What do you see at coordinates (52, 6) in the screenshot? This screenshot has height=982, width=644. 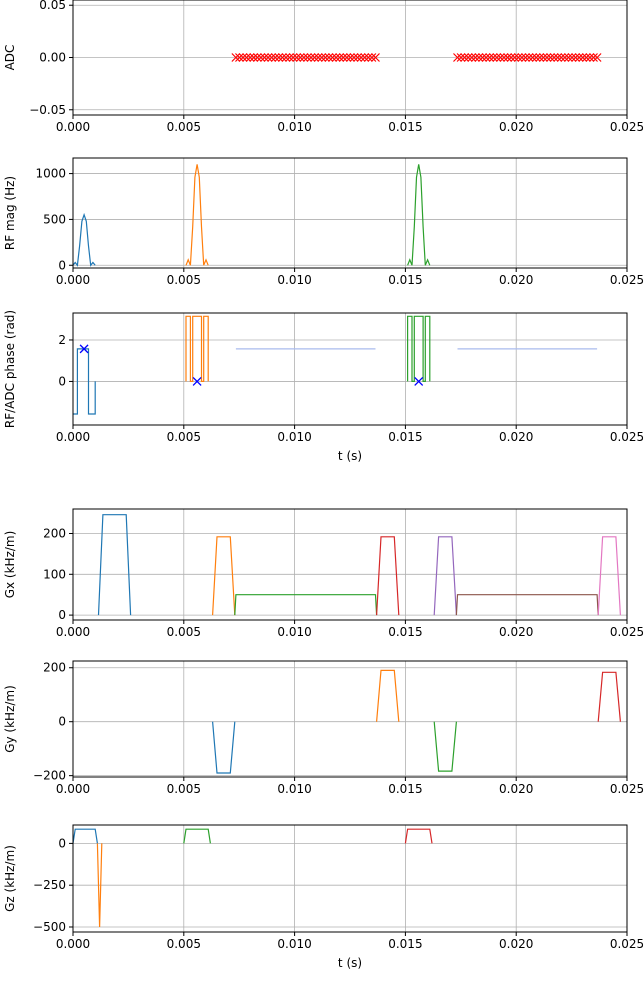 I see `y-tick-label: 0.05` at bounding box center [52, 6].